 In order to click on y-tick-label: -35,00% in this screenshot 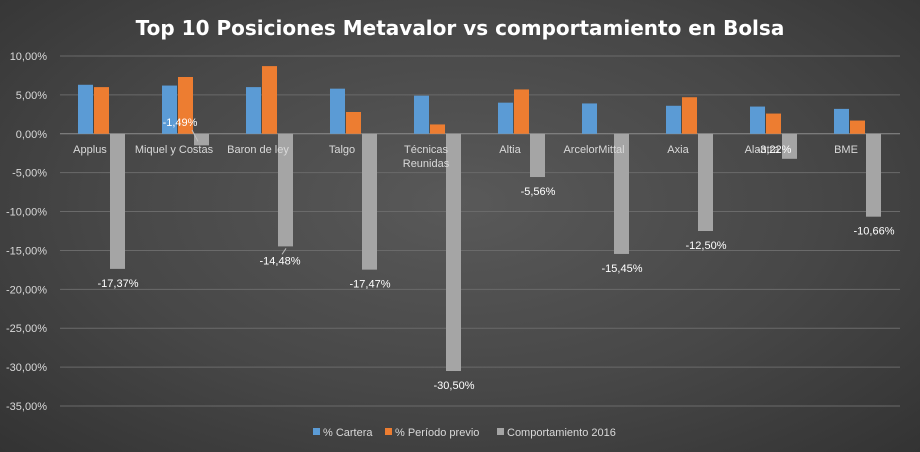, I will do `click(26, 407)`.